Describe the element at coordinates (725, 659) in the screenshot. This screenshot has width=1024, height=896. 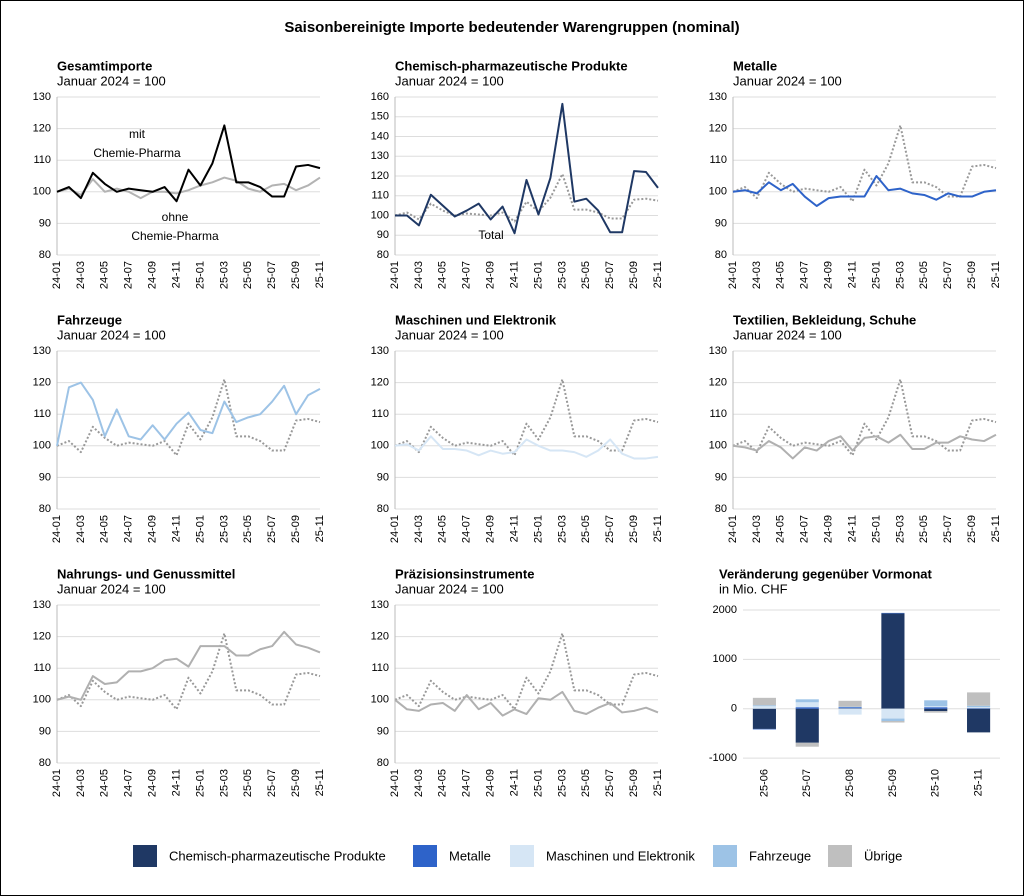
I see `y-tick-label: 1000` at that location.